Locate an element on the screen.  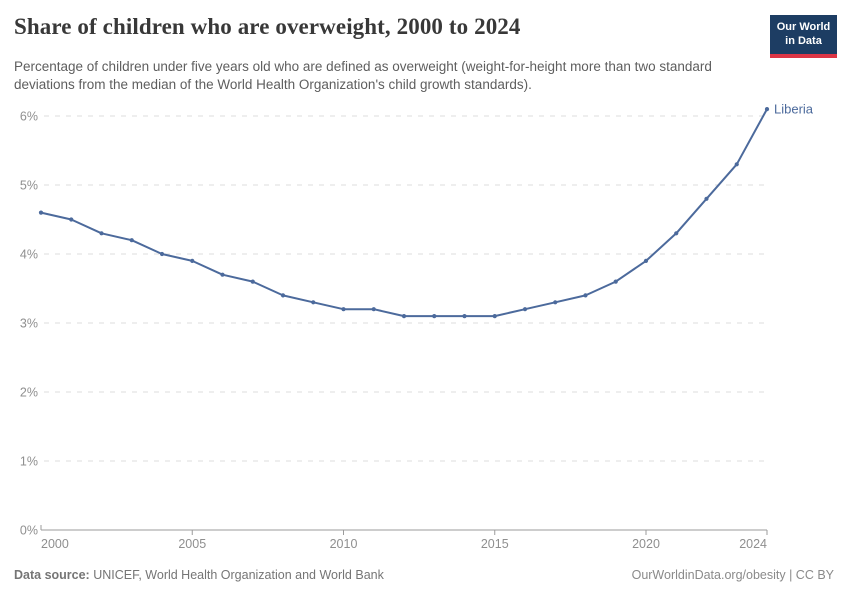
owid-url-license: OurWorldinData.org/obesity | CC BY is located at coordinates (732, 575).